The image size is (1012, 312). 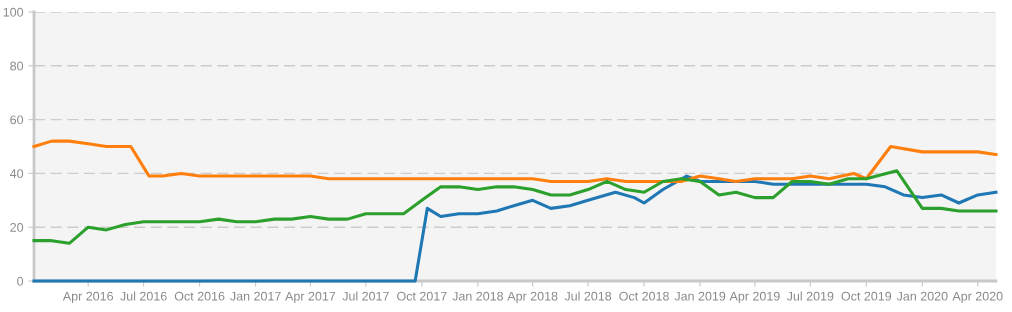 What do you see at coordinates (17, 227) in the screenshot?
I see `y-tick-label: 20` at bounding box center [17, 227].